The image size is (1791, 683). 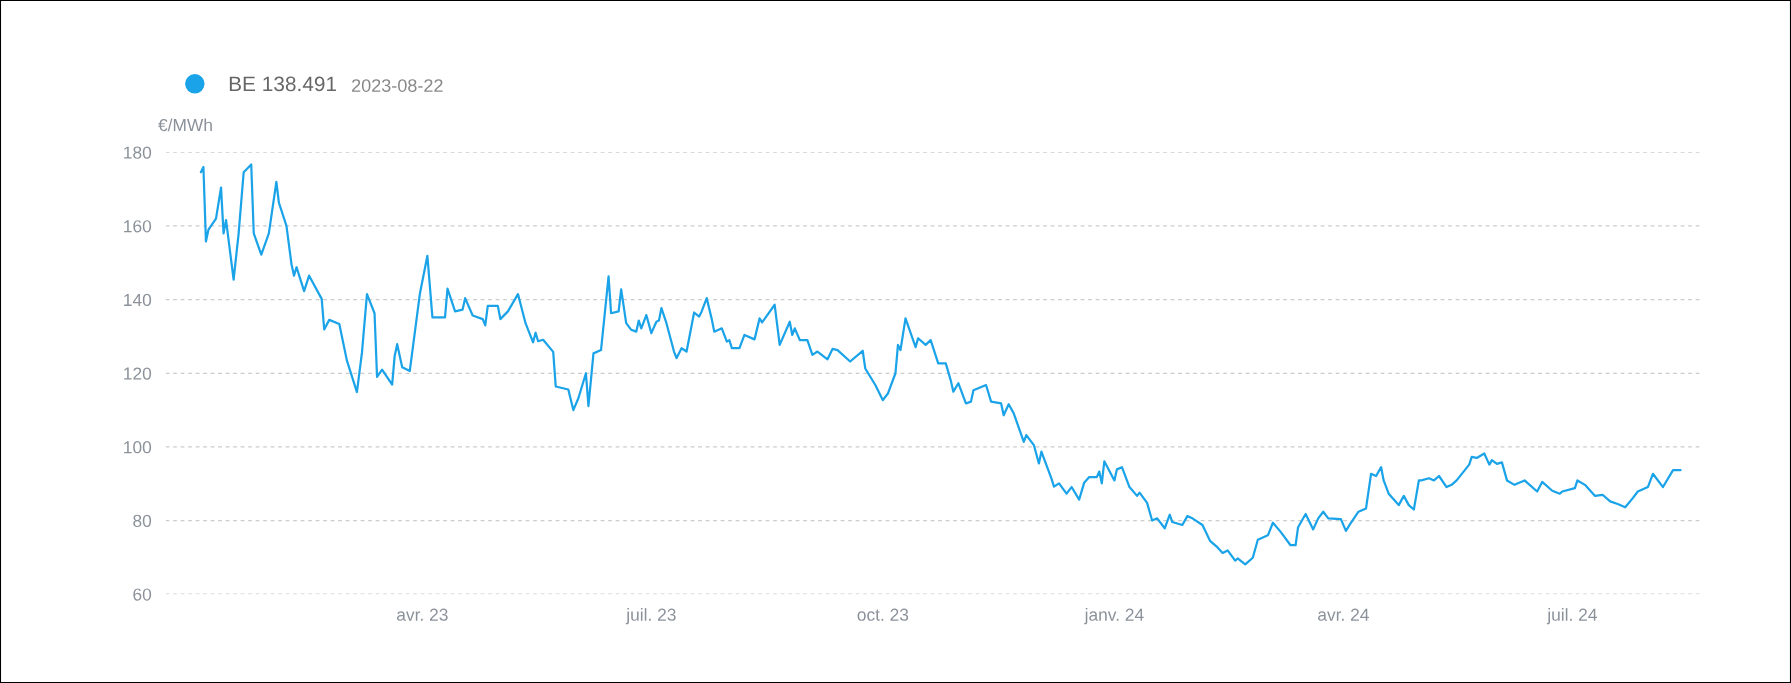 I want to click on x-tick-label: janv. 24, so click(x=1114, y=616).